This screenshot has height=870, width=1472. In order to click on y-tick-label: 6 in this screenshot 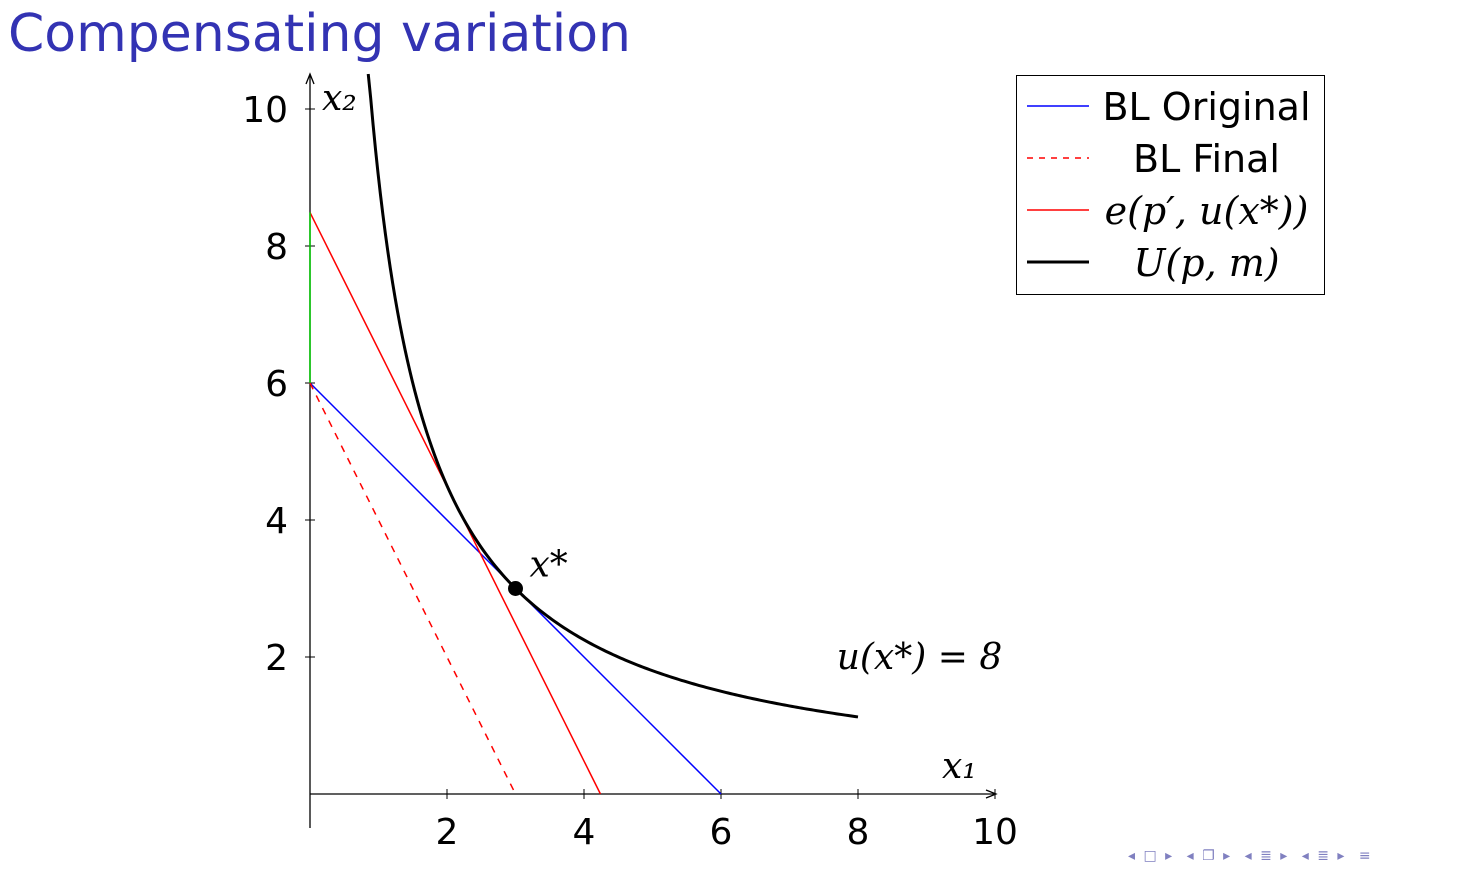, I will do `click(276, 384)`.